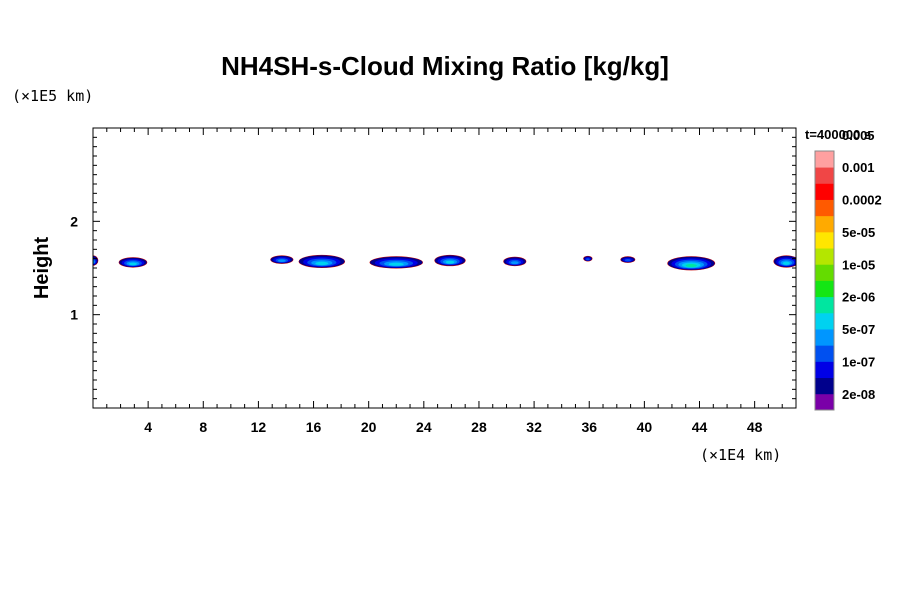 This screenshot has height=600, width=900. I want to click on colorbar-frame, so click(824, 280).